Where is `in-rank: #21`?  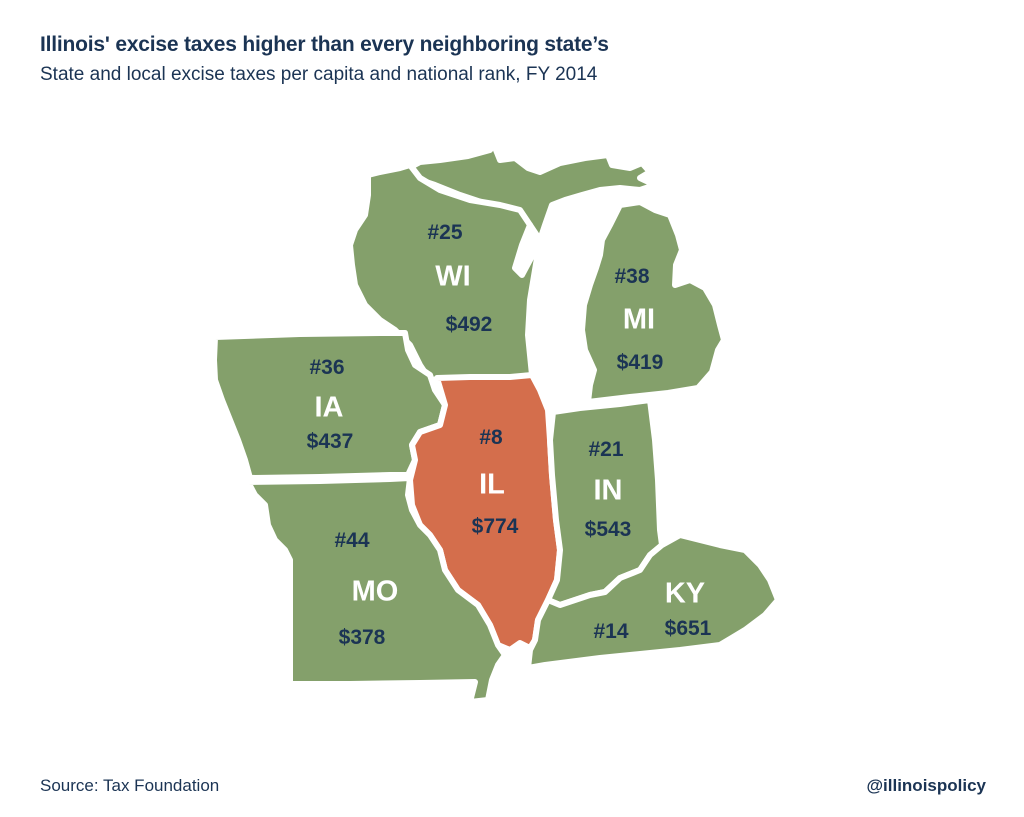 in-rank: #21 is located at coordinates (606, 449).